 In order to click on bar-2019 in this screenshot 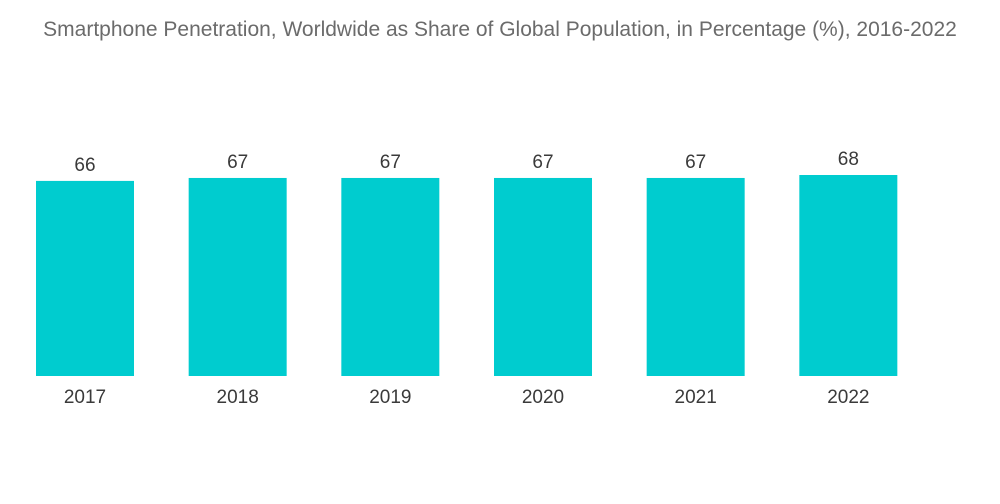, I will do `click(390, 276)`.